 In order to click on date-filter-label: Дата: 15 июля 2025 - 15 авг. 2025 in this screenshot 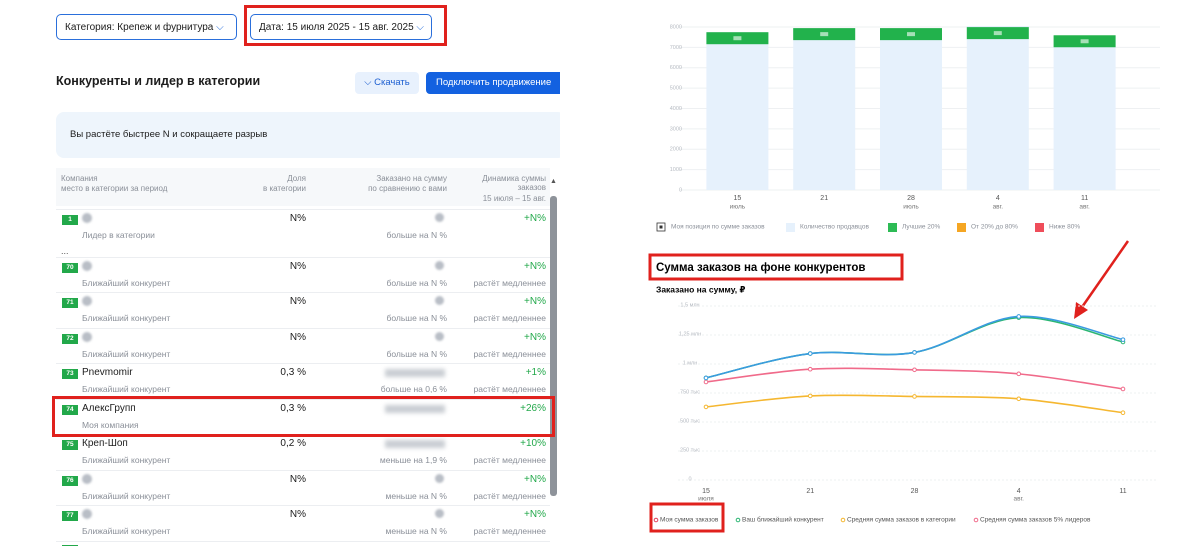, I will do `click(336, 27)`.